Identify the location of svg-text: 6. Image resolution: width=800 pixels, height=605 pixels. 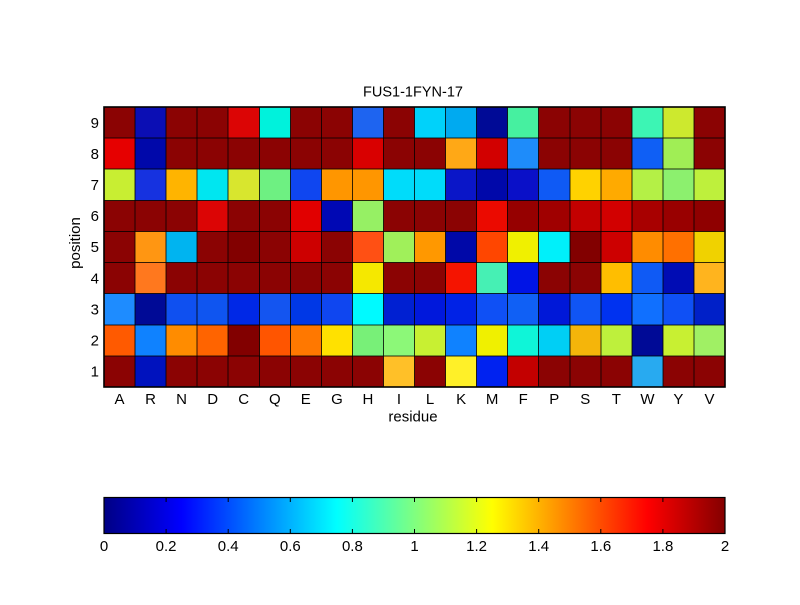
(95, 216).